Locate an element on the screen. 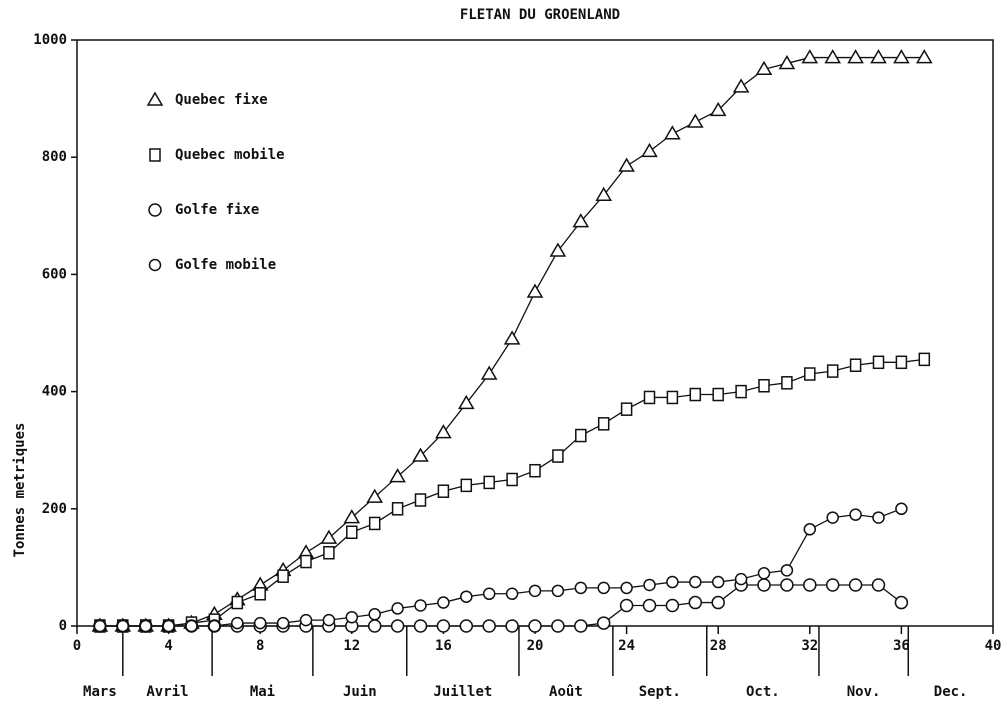 The width and height of the screenshot is (1007, 706). month-label: Sept. is located at coordinates (660, 692).